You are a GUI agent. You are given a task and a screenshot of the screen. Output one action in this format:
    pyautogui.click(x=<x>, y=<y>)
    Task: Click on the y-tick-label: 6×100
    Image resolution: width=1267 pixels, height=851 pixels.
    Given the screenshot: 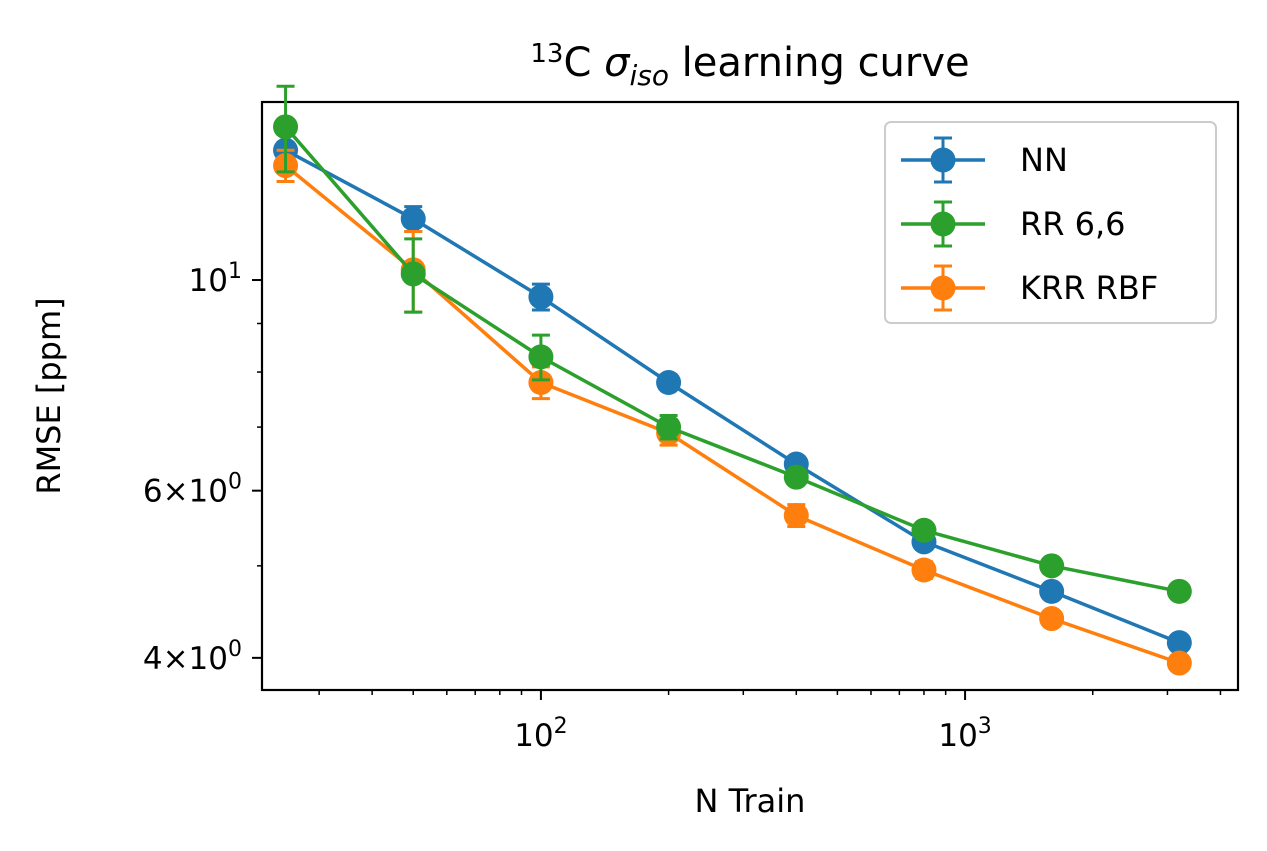 What is the action you would take?
    pyautogui.click(x=192, y=490)
    